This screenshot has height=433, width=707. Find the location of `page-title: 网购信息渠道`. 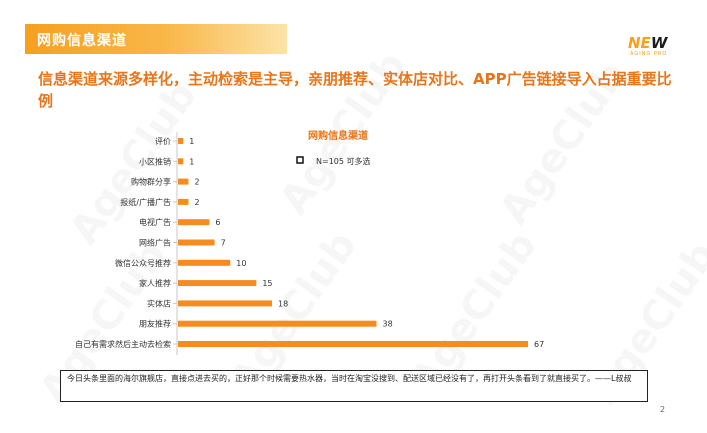

page-title: 网购信息渠道 is located at coordinates (82, 41).